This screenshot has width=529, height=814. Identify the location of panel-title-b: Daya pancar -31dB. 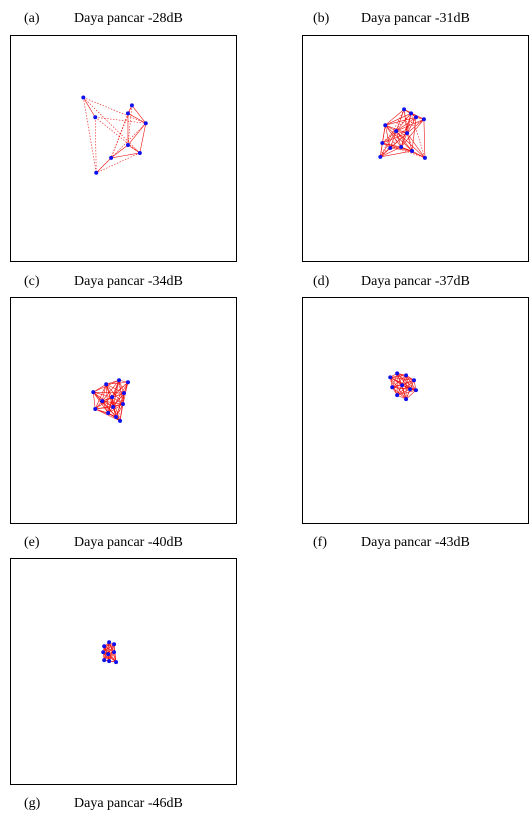
(415, 18).